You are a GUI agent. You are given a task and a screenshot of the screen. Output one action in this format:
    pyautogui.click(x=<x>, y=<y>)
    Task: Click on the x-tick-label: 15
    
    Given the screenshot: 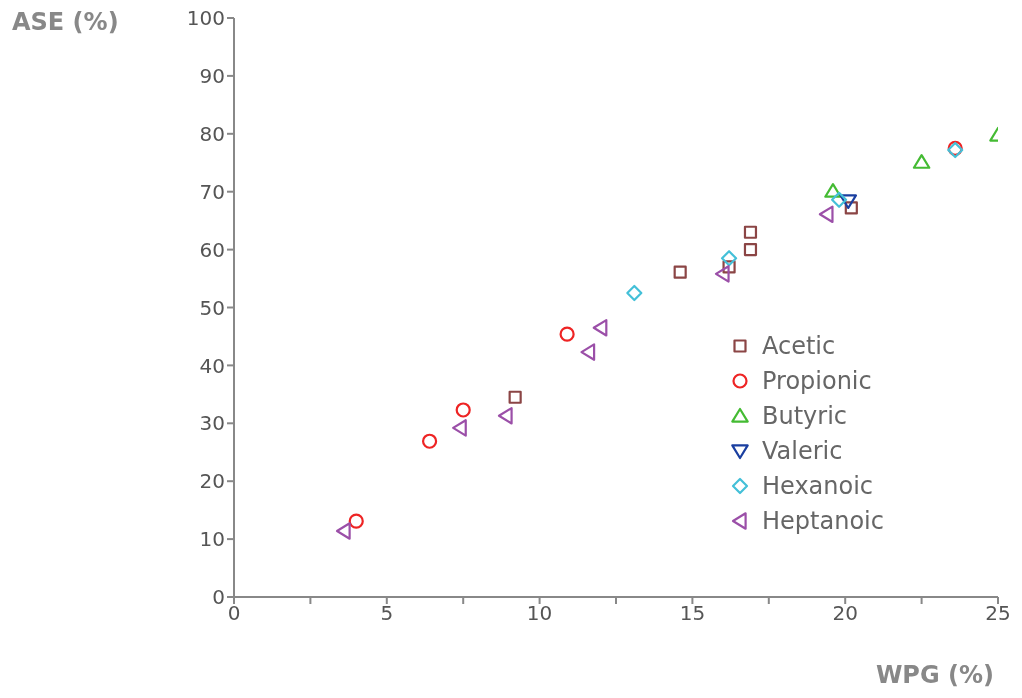 What is the action you would take?
    pyautogui.click(x=692, y=613)
    